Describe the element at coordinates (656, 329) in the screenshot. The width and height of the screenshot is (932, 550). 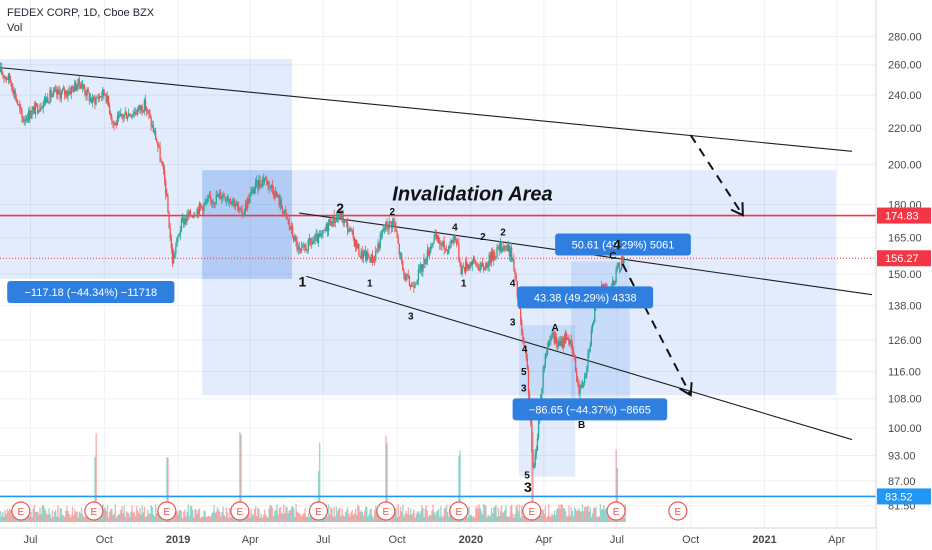
I see `dashed-arrow-line` at that location.